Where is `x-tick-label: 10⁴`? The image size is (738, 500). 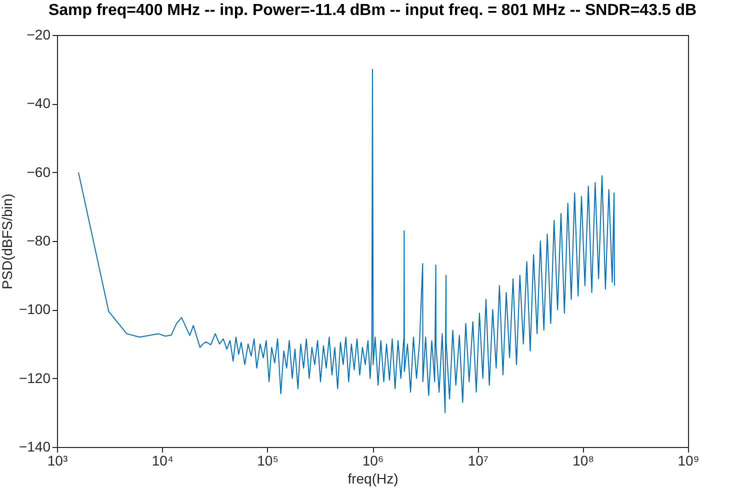 x-tick-label: 10⁴ is located at coordinates (163, 460).